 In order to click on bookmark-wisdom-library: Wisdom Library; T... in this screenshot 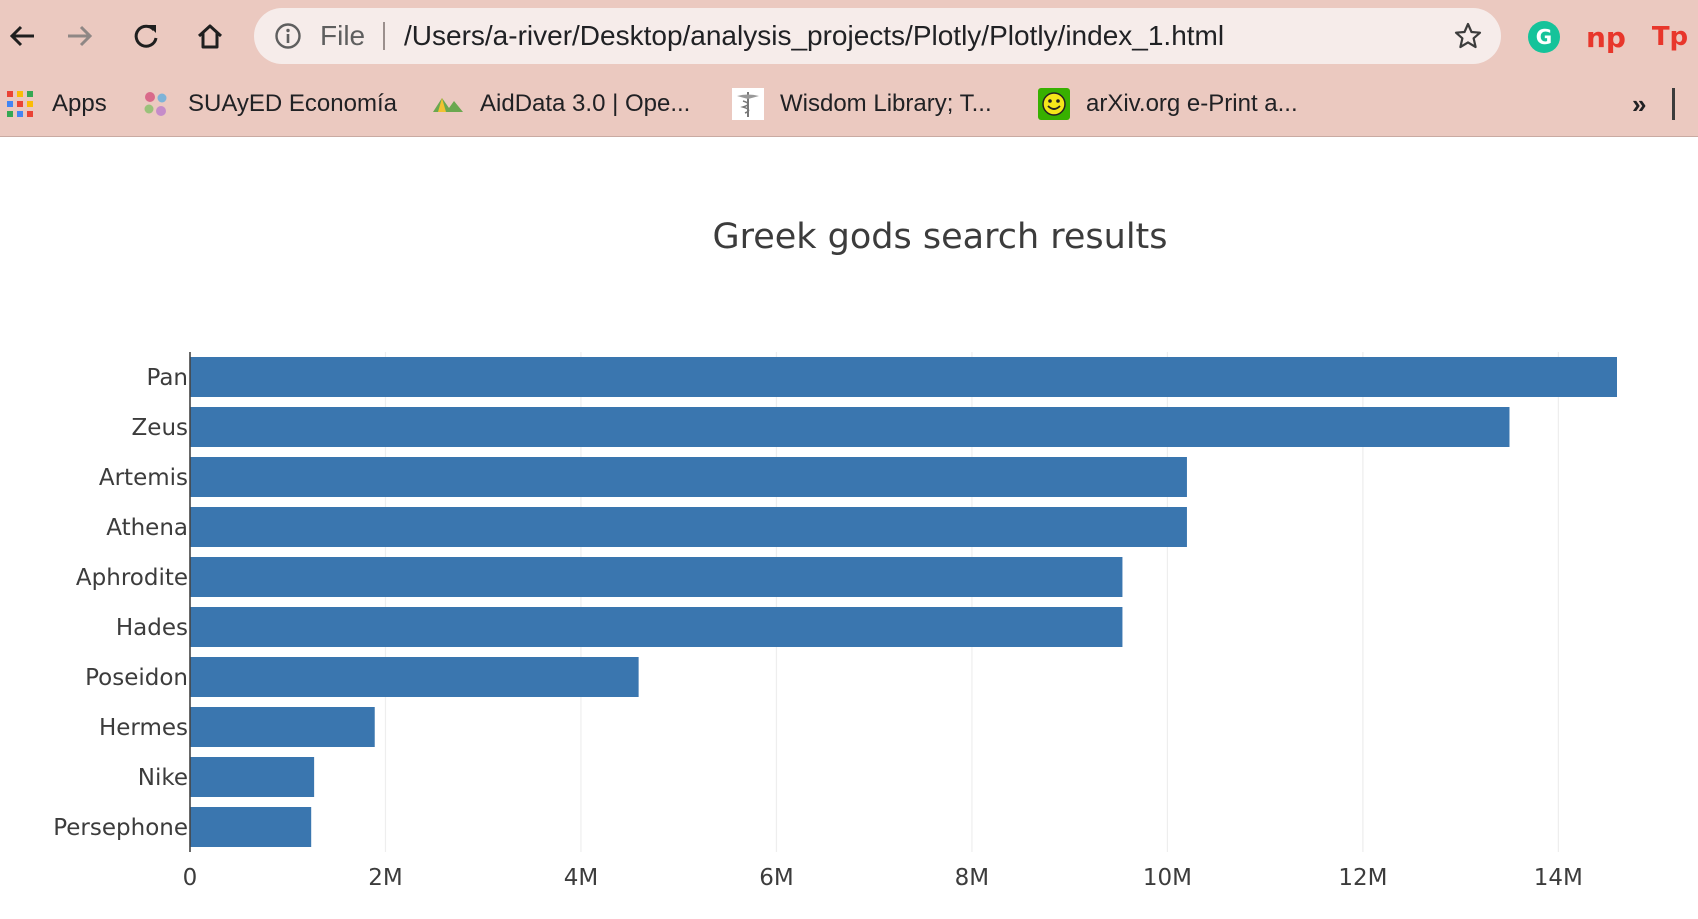, I will do `click(862, 104)`.